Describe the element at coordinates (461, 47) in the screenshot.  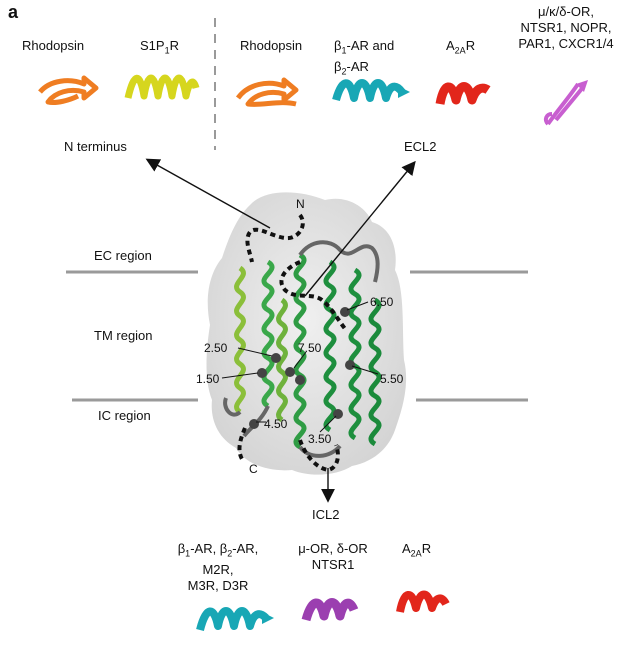
I see `top-right-a2ar-label: A2AR` at that location.